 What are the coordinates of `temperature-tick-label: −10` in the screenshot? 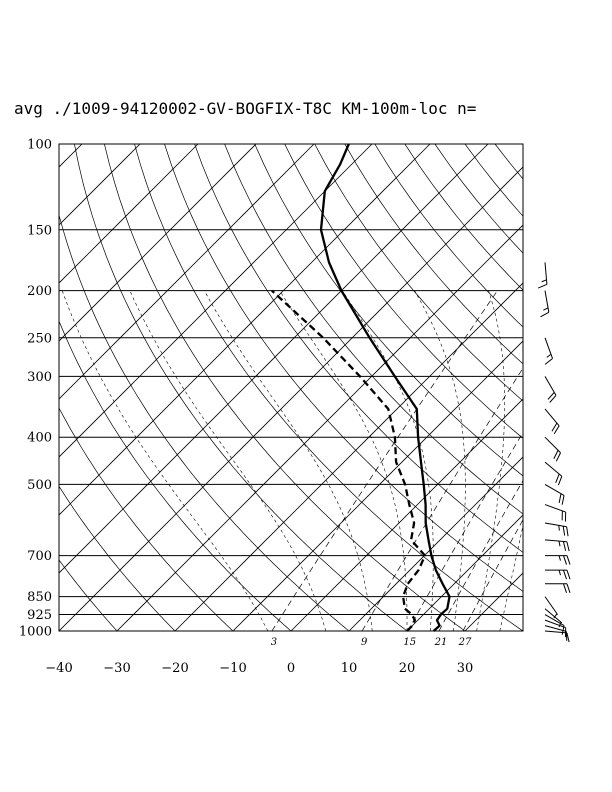 It's located at (232, 668).